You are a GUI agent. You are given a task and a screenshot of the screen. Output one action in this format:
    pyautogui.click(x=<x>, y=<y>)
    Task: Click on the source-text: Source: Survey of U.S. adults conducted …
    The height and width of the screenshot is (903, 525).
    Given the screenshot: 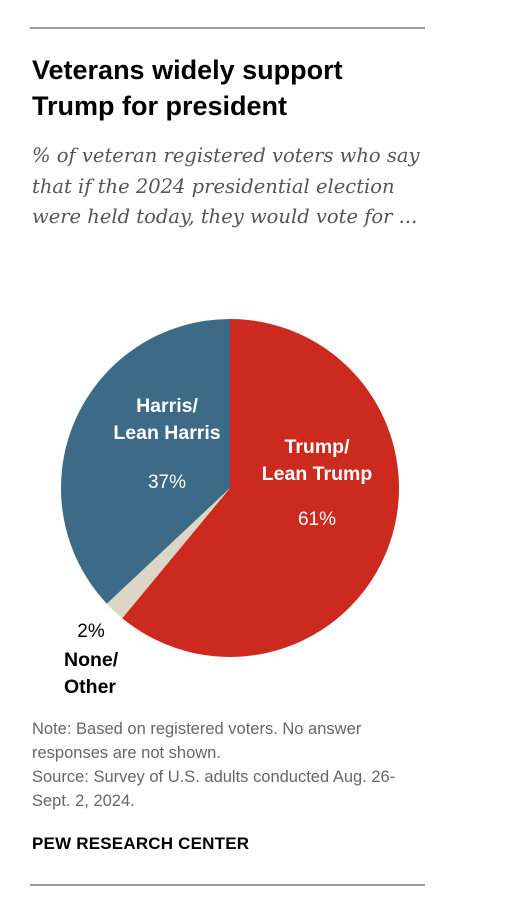 What is the action you would take?
    pyautogui.click(x=214, y=789)
    